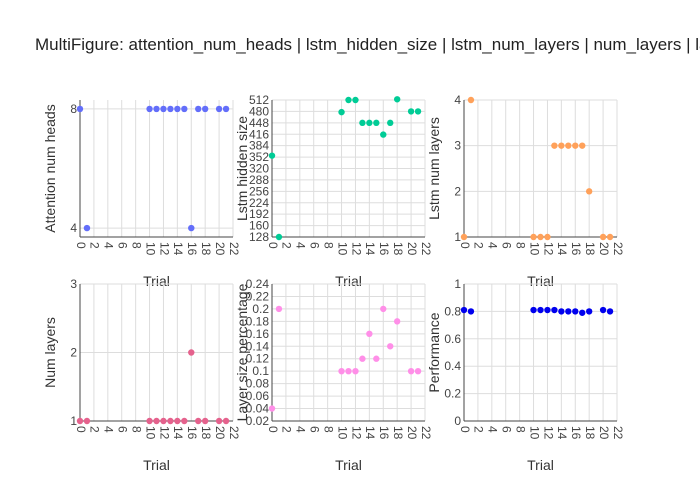 The width and height of the screenshot is (700, 500). Describe the element at coordinates (258, 396) in the screenshot. I see `y-tick-label: 0.06` at that location.